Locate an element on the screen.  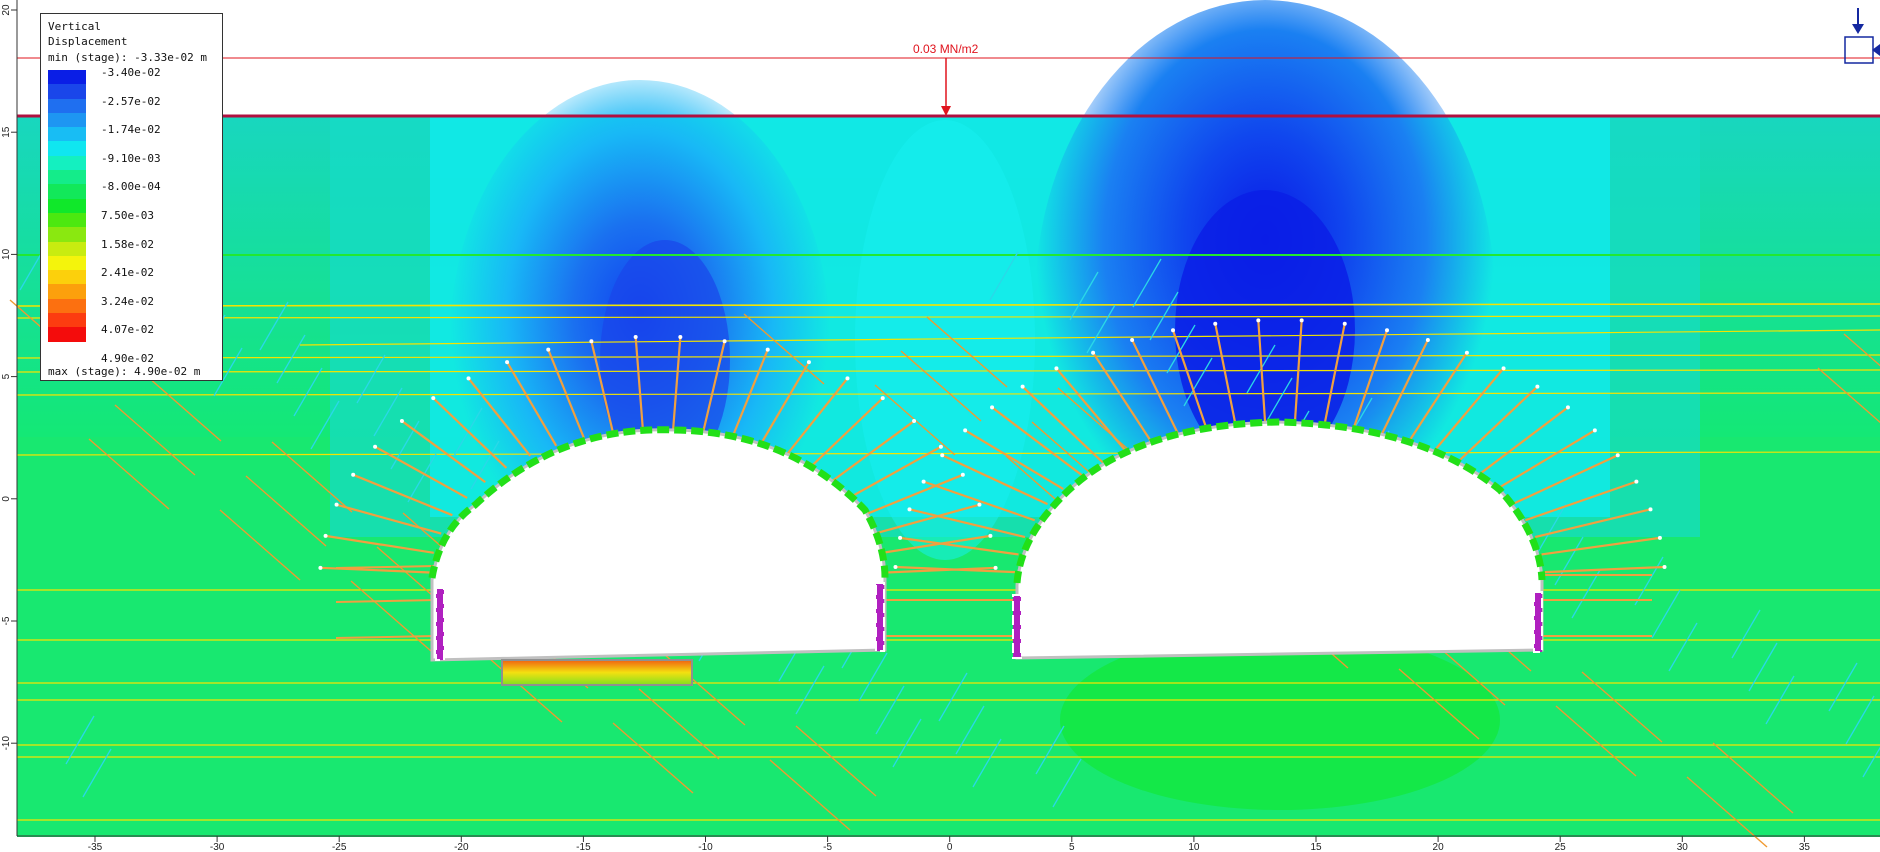
legend-color-bar is located at coordinates (67, 206).